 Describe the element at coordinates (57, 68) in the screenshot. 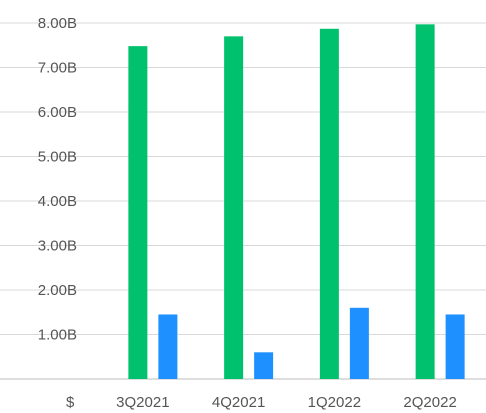

I see `y-tick-label: 7.00B` at that location.